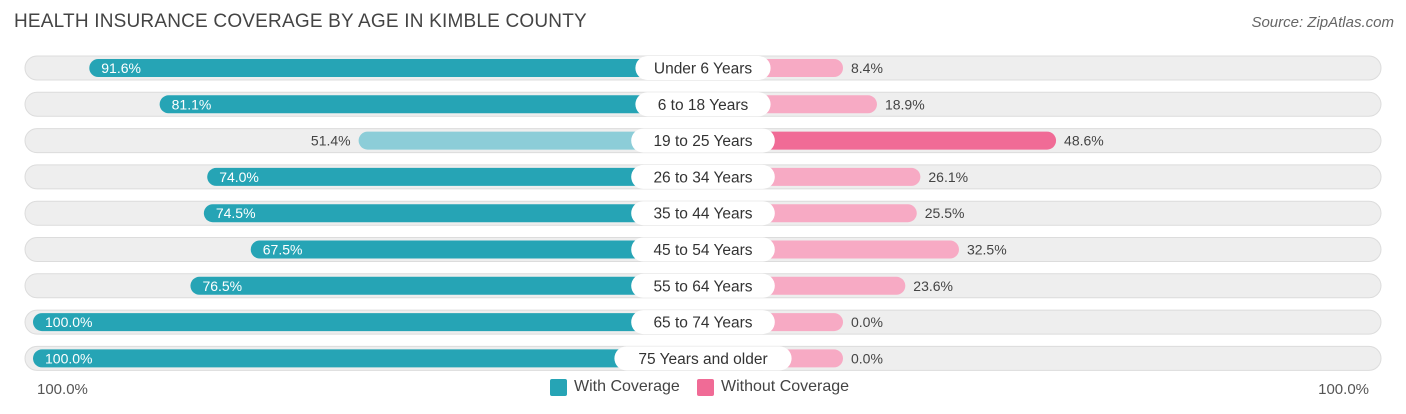  What do you see at coordinates (476, 249) in the screenshot?
I see `bar-with-coverage-45-to-54-years` at bounding box center [476, 249].